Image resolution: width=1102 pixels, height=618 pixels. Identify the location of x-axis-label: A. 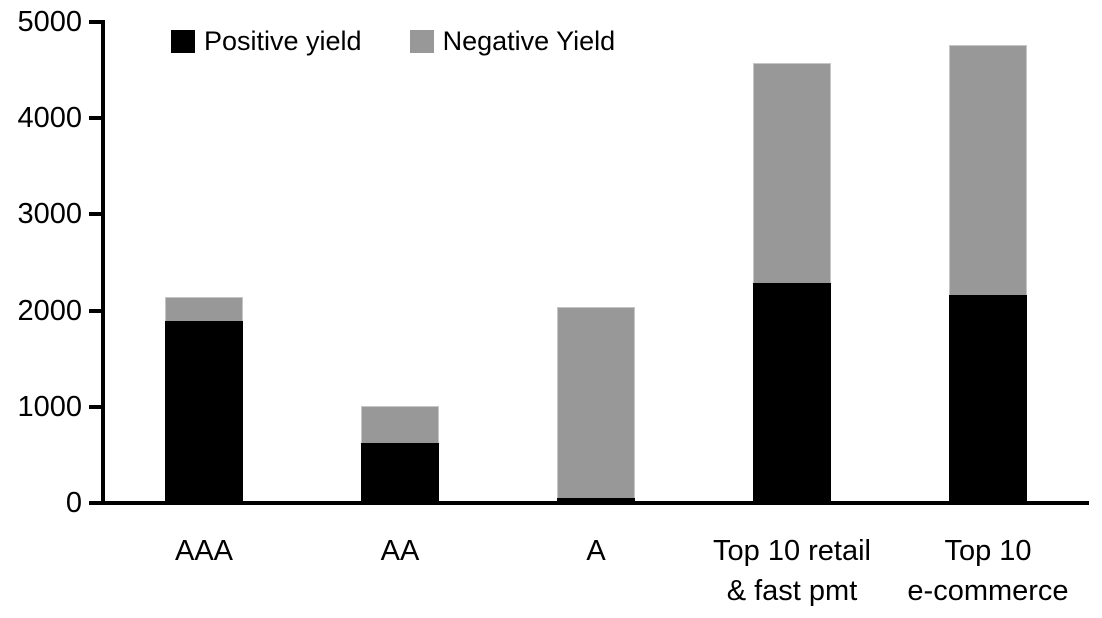
(596, 551).